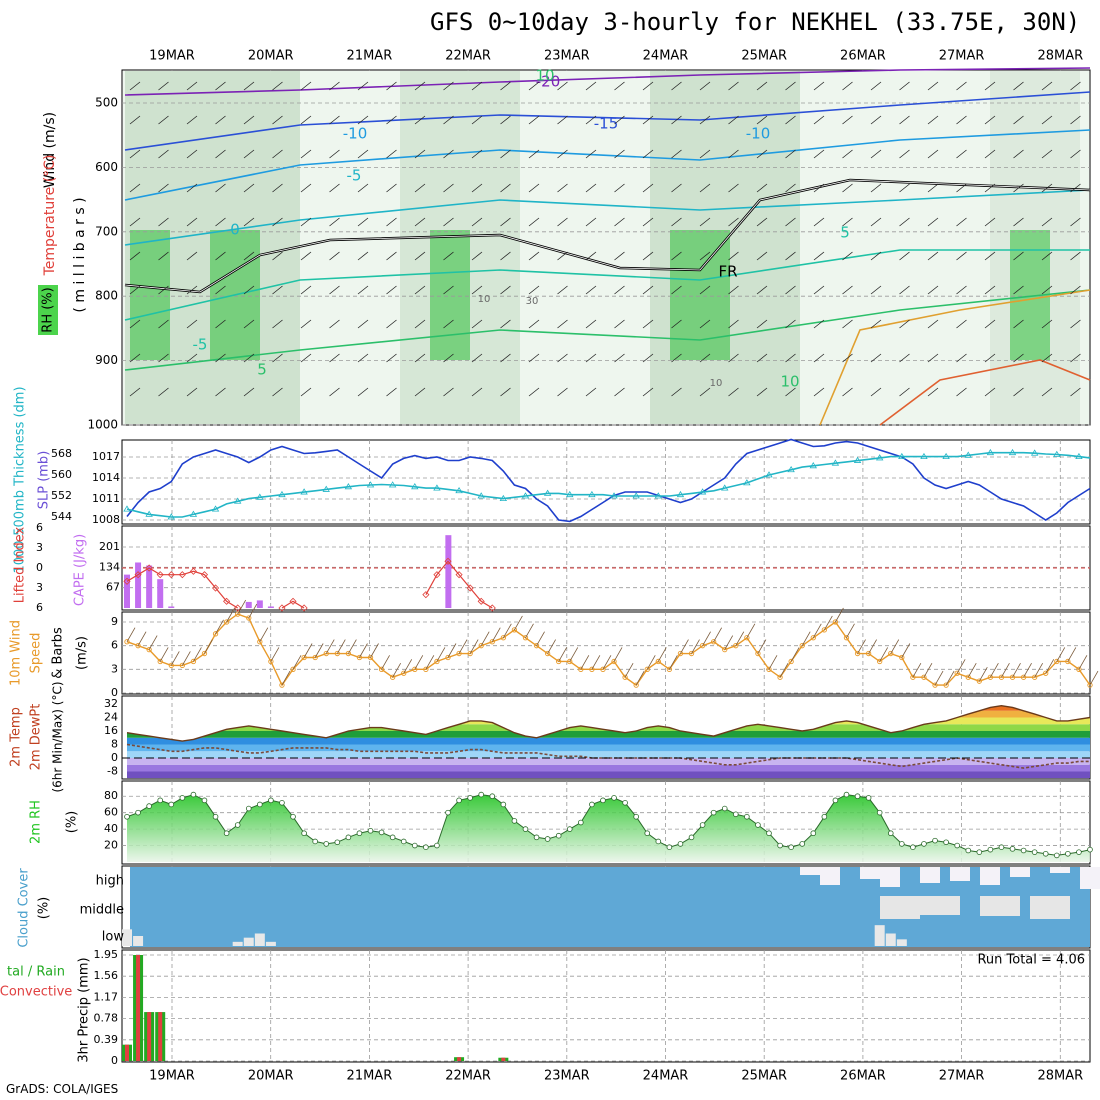  Describe the element at coordinates (61, 474) in the screenshot. I see `thickness-tick: 560` at that location.